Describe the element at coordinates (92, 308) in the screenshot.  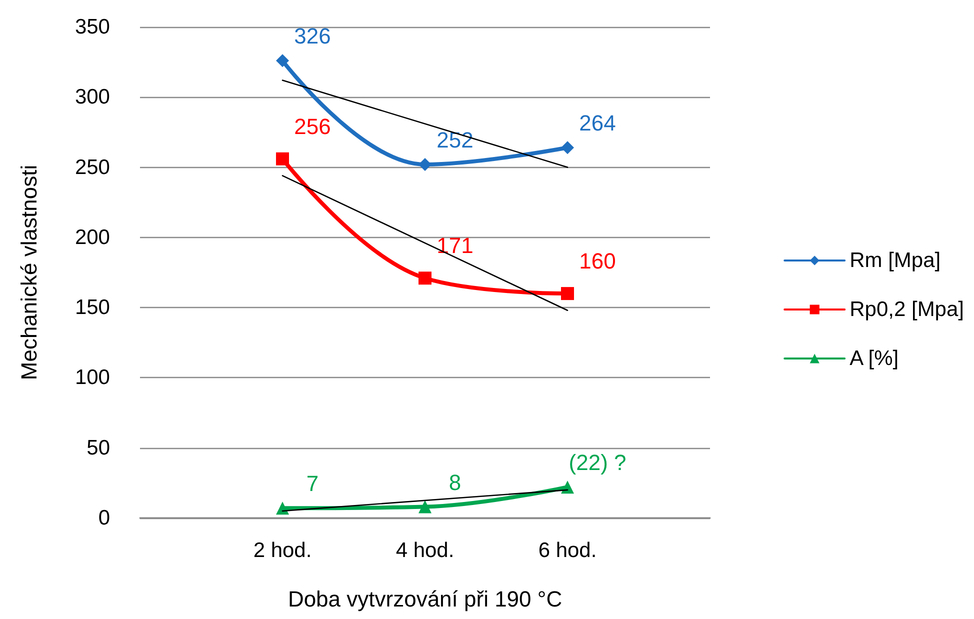
I see `y-tick-label: 150` at that location.